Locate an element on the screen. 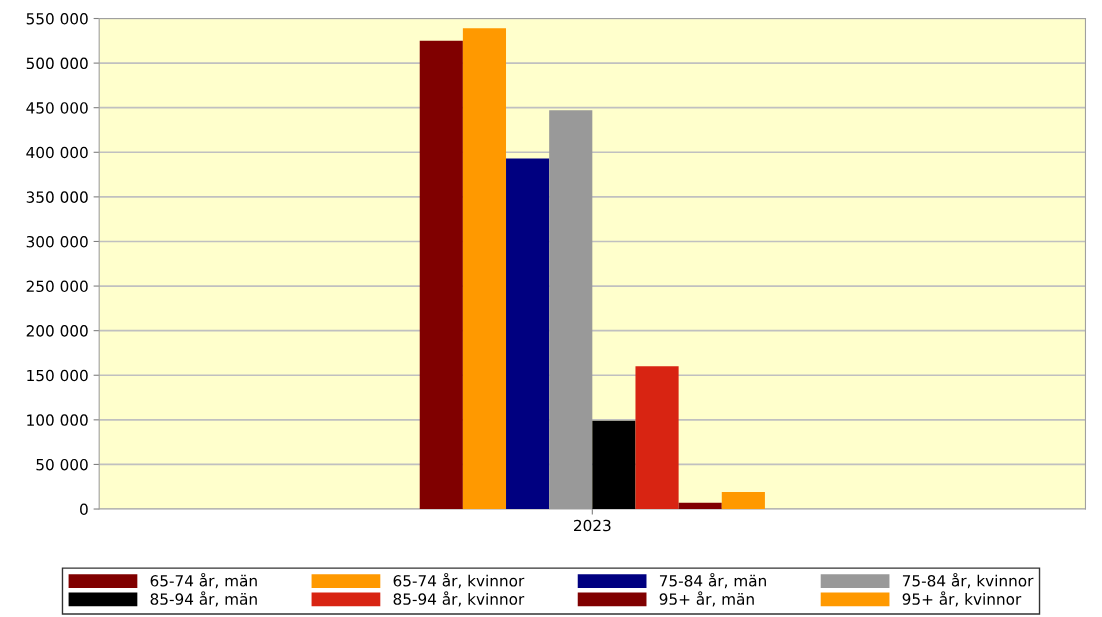 The width and height of the screenshot is (1102, 617). legend-label: 85-94 år, kvinnor is located at coordinates (459, 599).